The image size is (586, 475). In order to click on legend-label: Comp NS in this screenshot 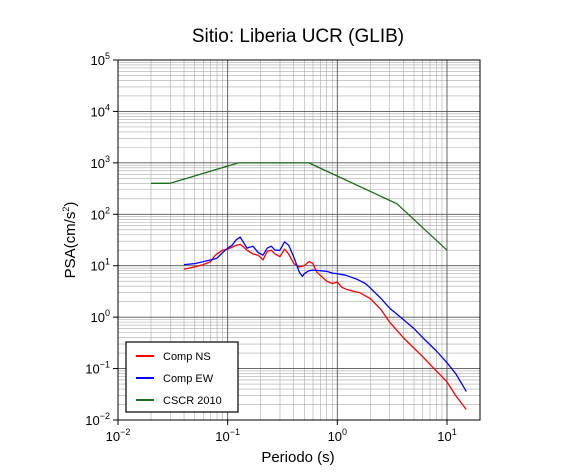, I will do `click(187, 357)`.